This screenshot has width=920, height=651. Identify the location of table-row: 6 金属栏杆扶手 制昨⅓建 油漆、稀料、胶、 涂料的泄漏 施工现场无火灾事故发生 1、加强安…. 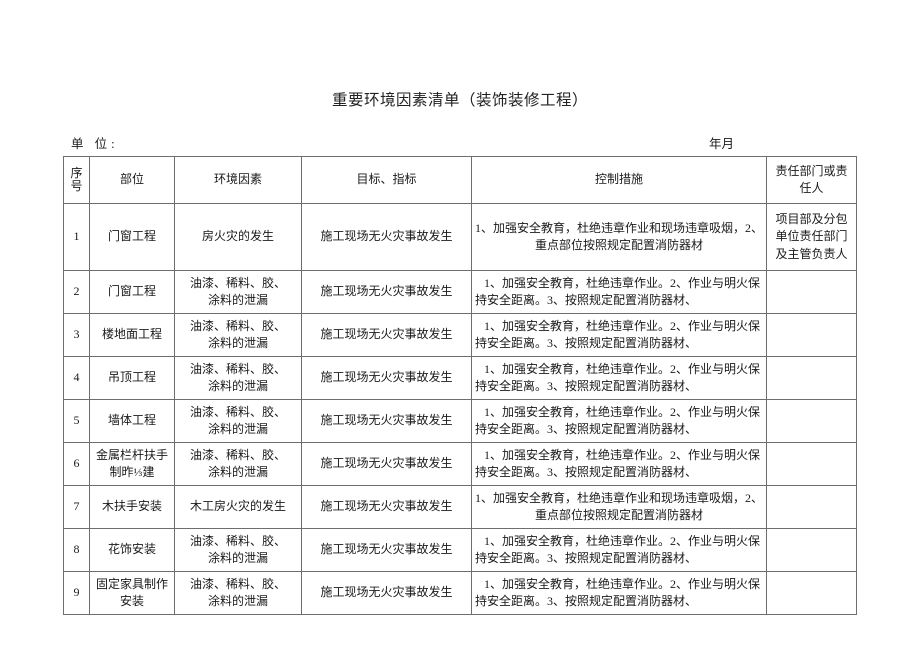
(460, 464).